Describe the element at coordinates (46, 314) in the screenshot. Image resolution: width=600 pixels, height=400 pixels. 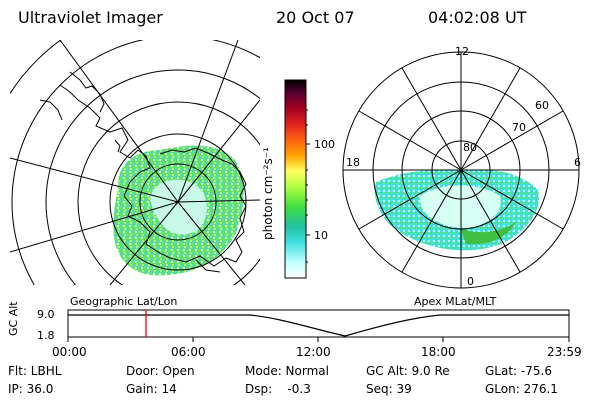
I see `timeline-ytick-9: 9.0` at that location.